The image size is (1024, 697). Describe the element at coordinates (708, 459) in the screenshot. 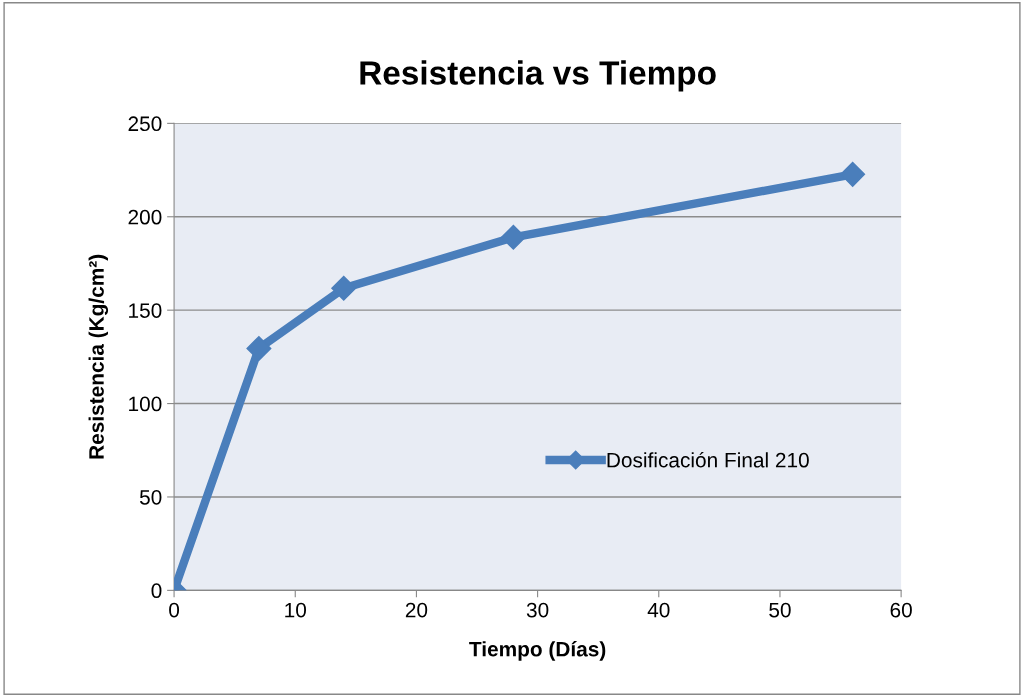

I see `legend-label: Dosificación Final 210` at that location.